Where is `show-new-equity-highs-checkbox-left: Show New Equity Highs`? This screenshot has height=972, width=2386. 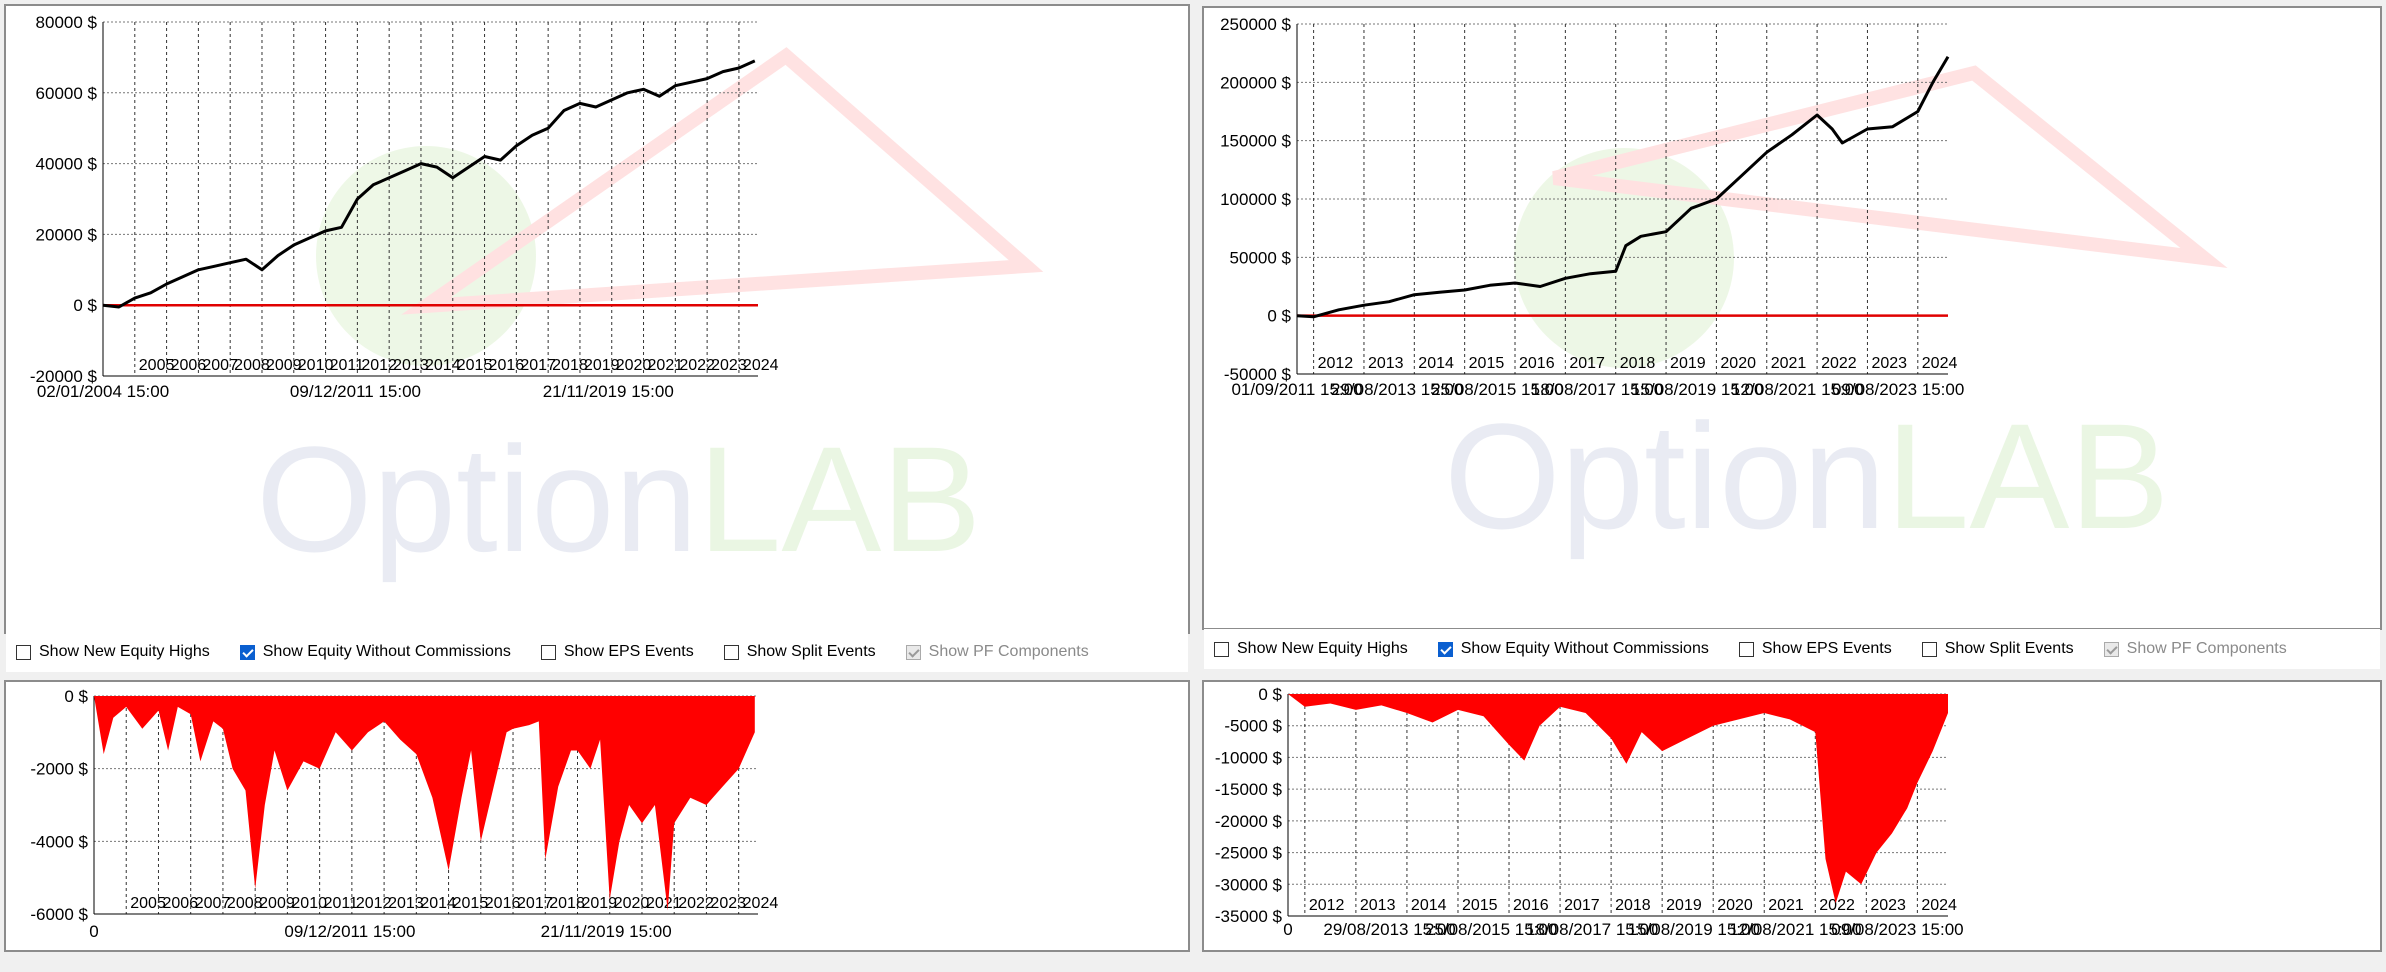 show-new-equity-highs-checkbox-left: Show New Equity Highs is located at coordinates (113, 652).